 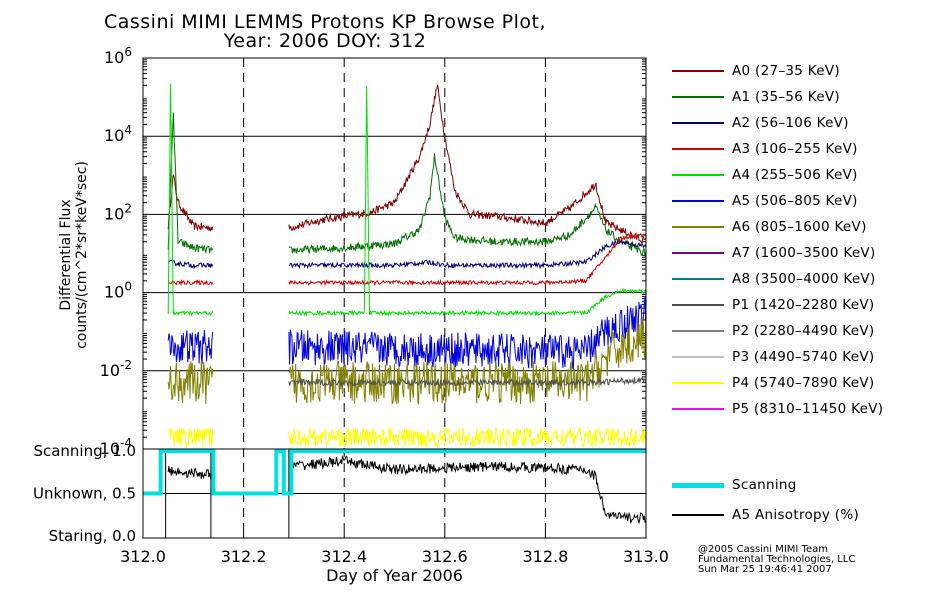 I want to click on series-line-anisotropy, so click(x=407, y=489).